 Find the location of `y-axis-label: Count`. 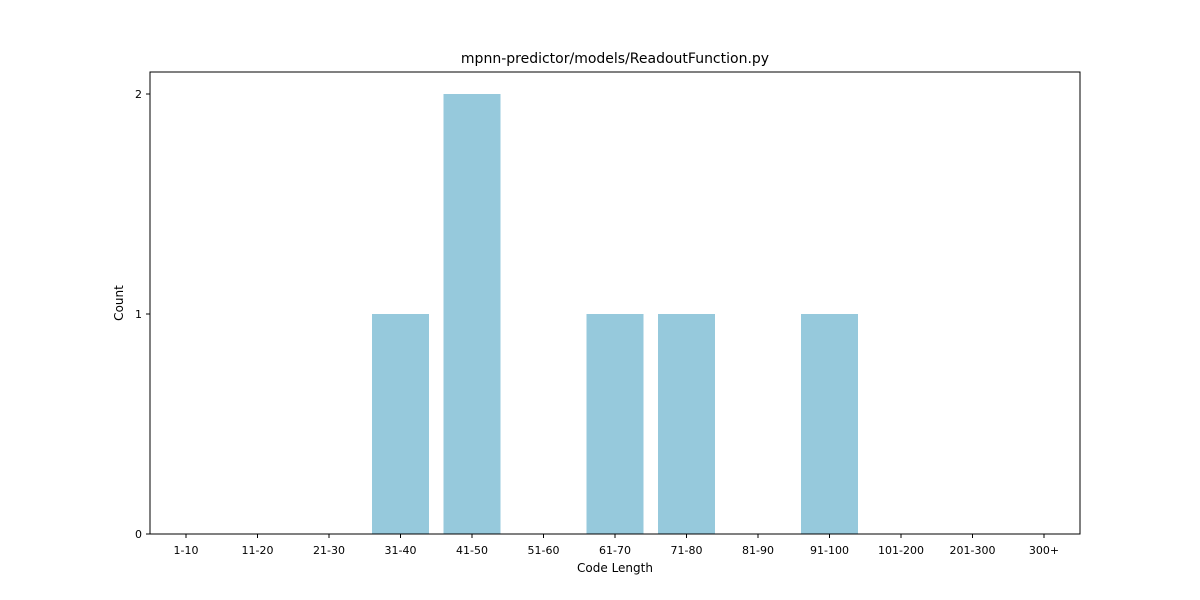

y-axis-label: Count is located at coordinates (119, 303).